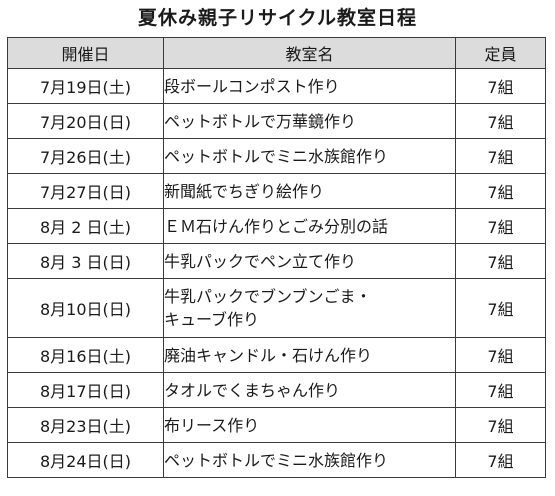 Image resolution: width=555 pixels, height=496 pixels. What do you see at coordinates (85, 425) in the screenshot?
I see `row-date: 8月23日(土)` at bounding box center [85, 425].